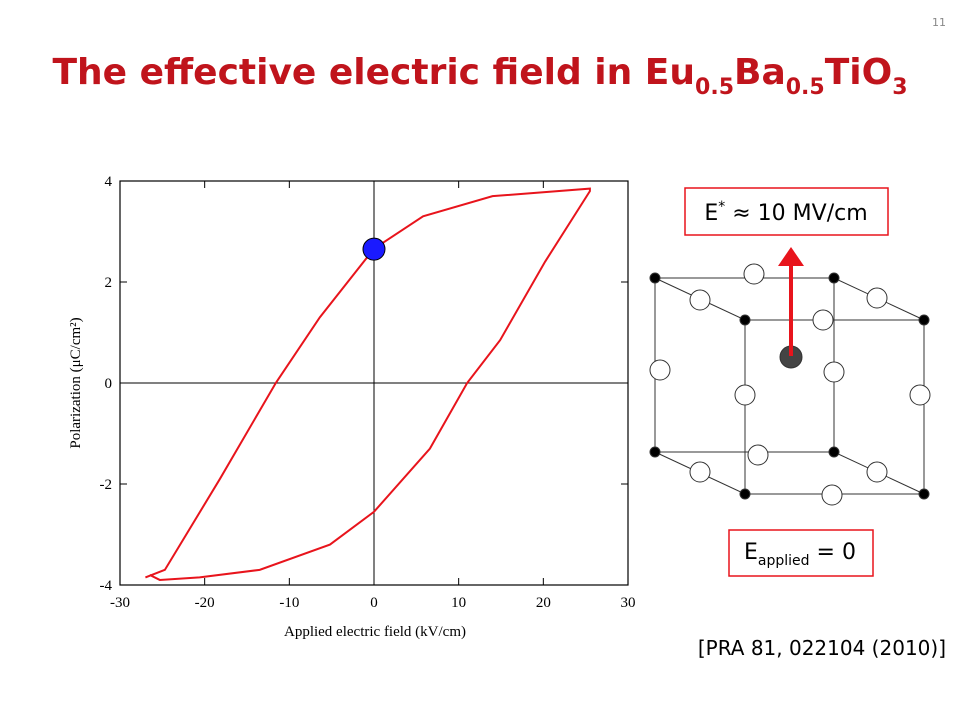 The width and height of the screenshot is (960, 720). I want to click on x-tick-label: 30, so click(628, 603).